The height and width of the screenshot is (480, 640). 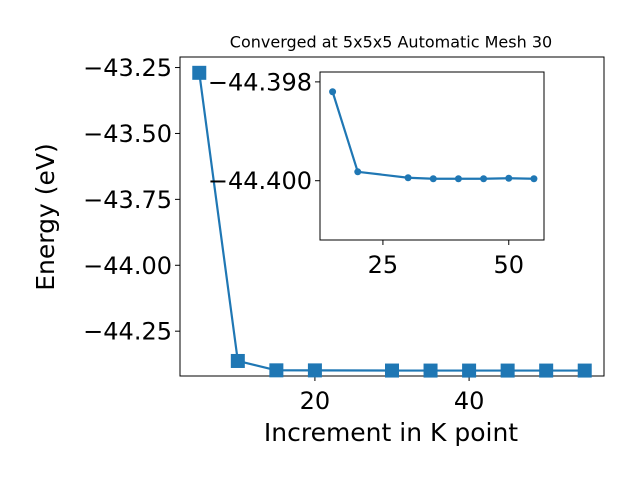 I want to click on x-axis-label: Increment in K point, so click(x=391, y=432).